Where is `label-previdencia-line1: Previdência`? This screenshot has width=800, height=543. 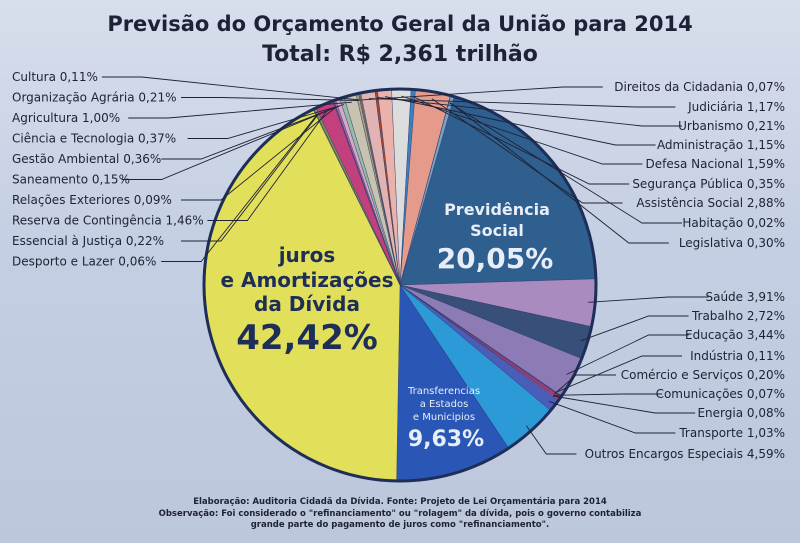 label-previdencia-line1: Previdência is located at coordinates (497, 209).